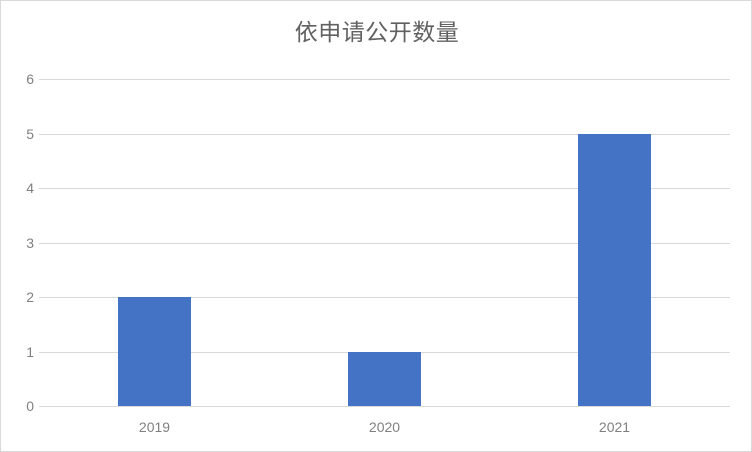  I want to click on y-tick-label: 2, so click(30, 297).